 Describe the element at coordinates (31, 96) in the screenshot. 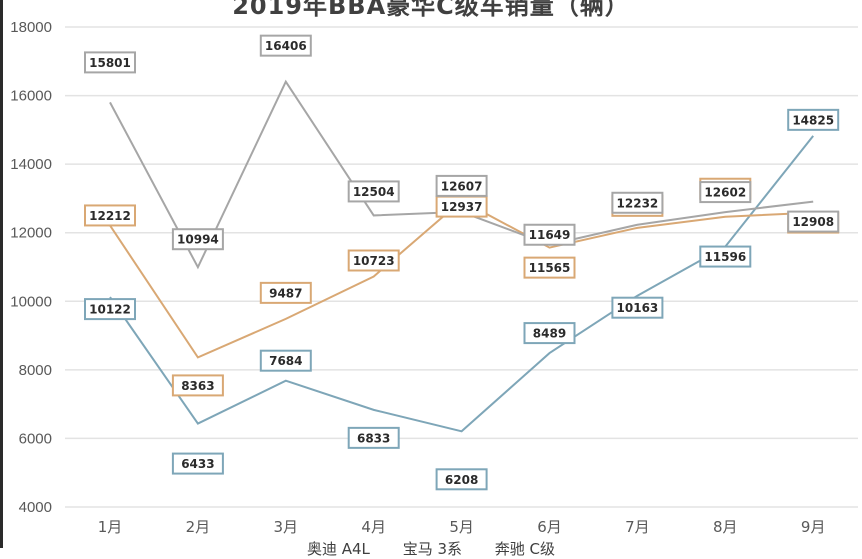

I see `y-tick-label: 16000` at that location.